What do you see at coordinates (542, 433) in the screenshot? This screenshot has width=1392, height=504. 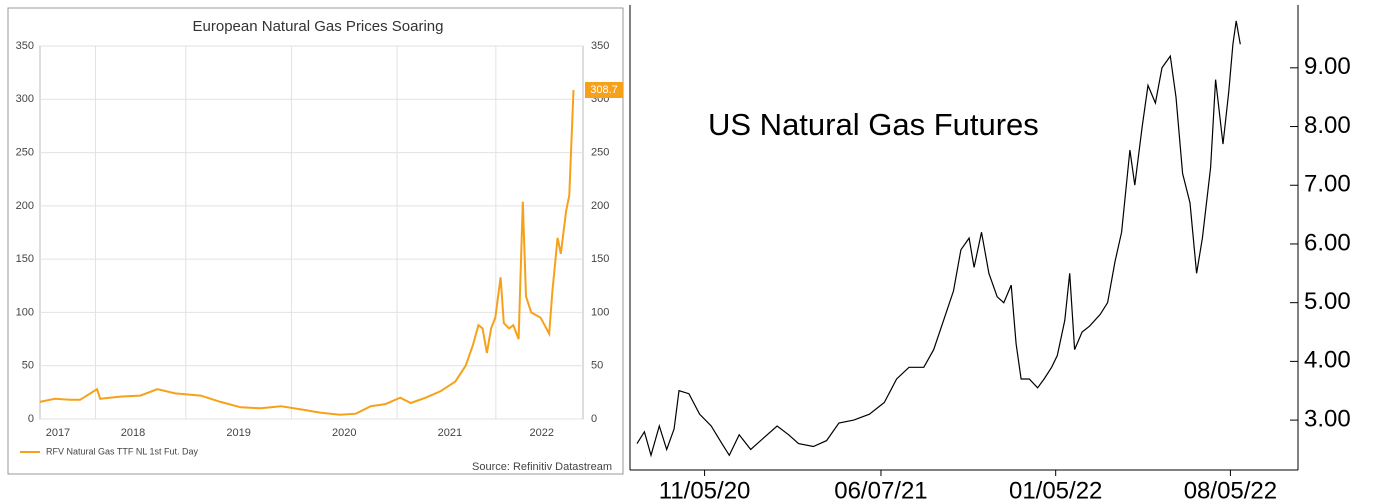 I see `x-tick-label: 2022` at bounding box center [542, 433].